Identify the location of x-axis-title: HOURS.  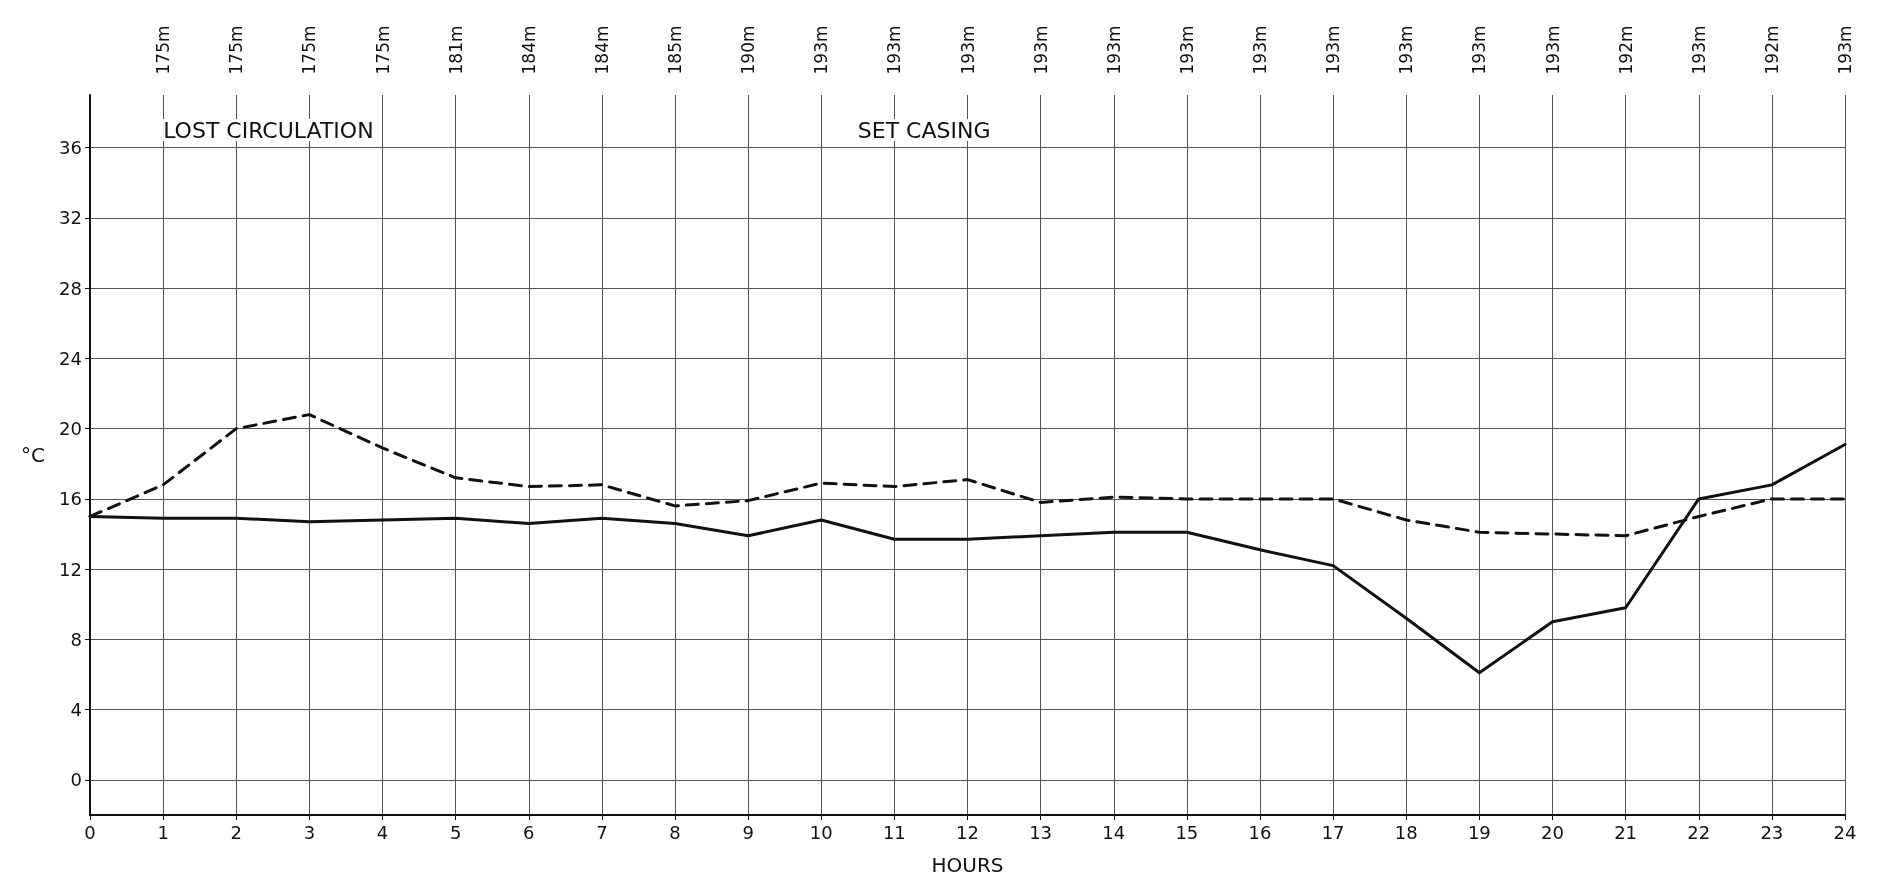
(967, 865).